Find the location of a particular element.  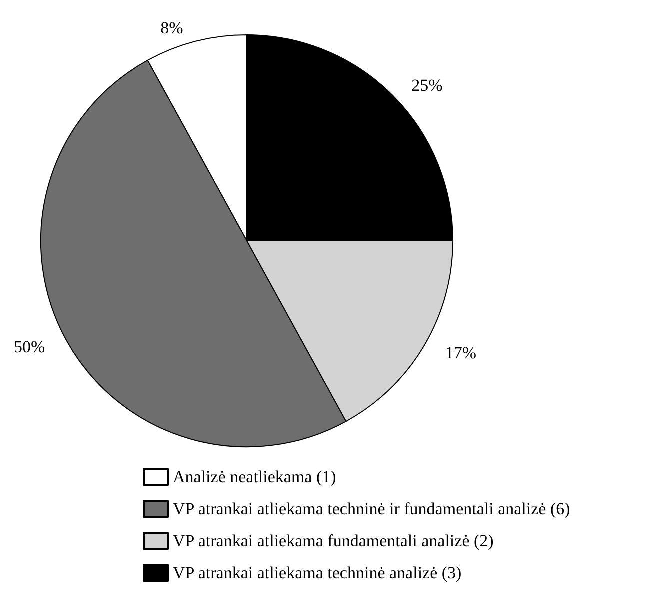

data-label: 8% is located at coordinates (172, 28).